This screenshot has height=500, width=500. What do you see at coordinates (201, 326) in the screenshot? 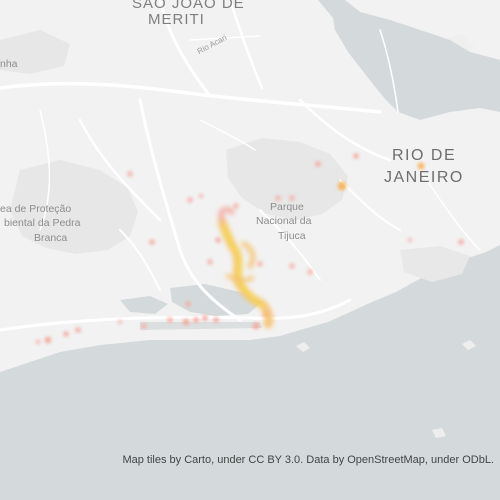
I see `lagoon-marapendi` at bounding box center [201, 326].